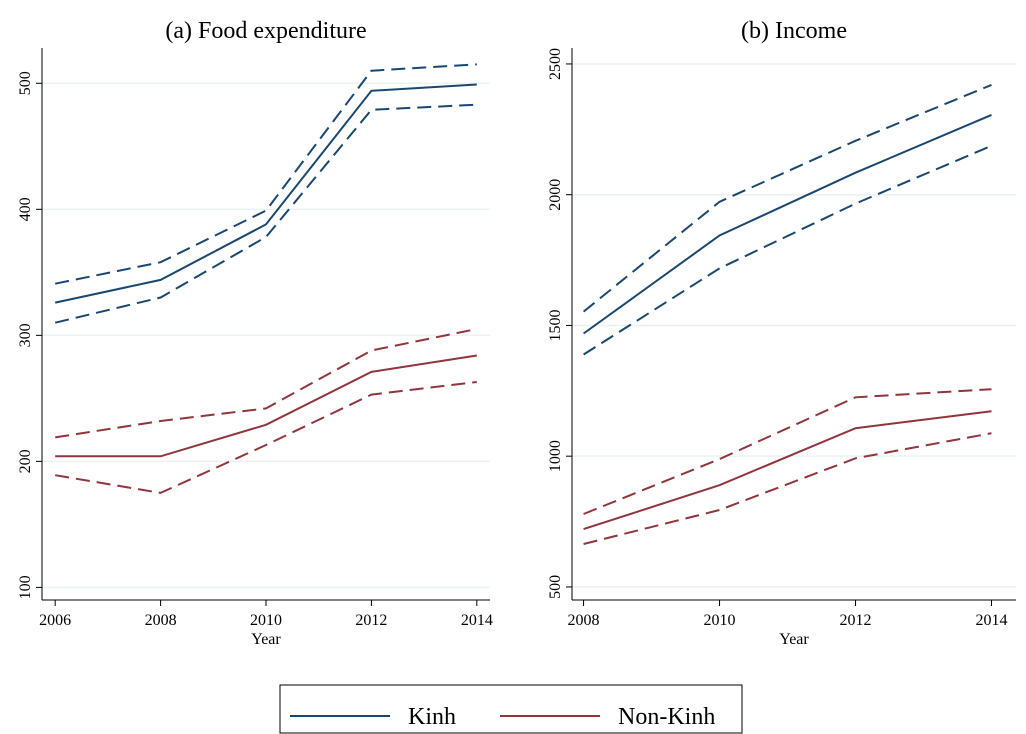 Image resolution: width=1026 pixels, height=734 pixels. What do you see at coordinates (794, 31) in the screenshot?
I see `chart-title: (b) Income` at bounding box center [794, 31].